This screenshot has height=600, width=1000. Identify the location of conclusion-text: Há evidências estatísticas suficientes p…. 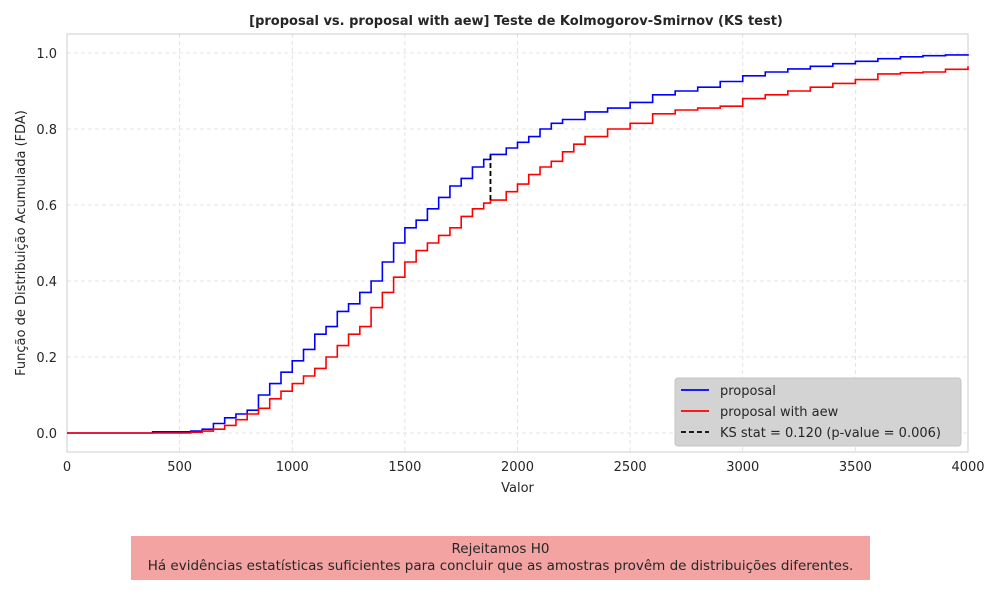
(500, 566).